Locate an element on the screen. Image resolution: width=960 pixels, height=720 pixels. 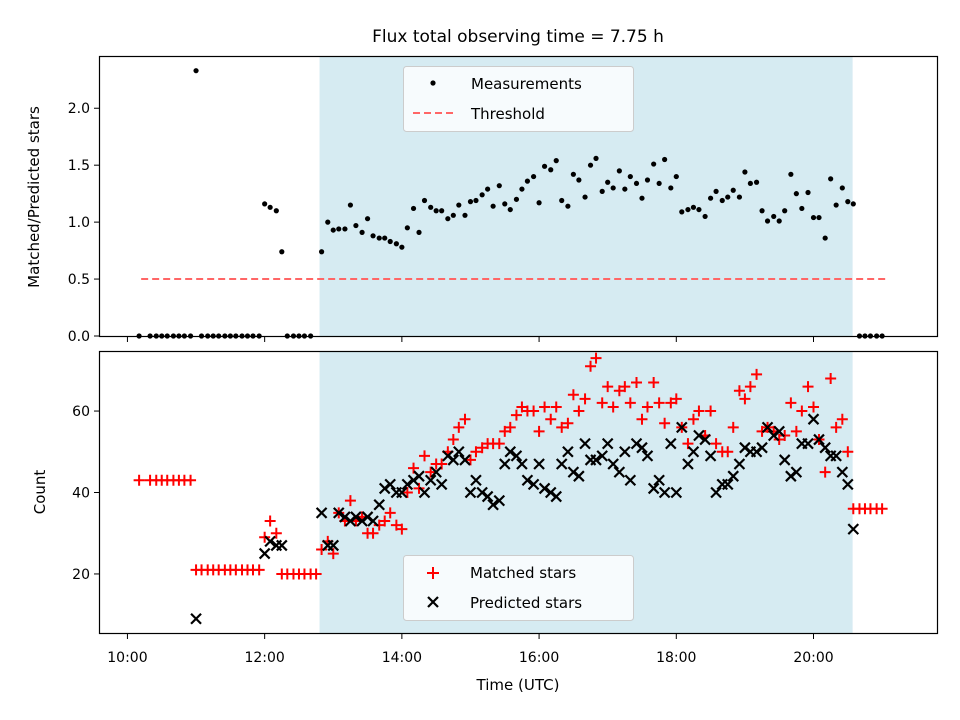
x-tick-label: 12:00 is located at coordinates (264, 658).